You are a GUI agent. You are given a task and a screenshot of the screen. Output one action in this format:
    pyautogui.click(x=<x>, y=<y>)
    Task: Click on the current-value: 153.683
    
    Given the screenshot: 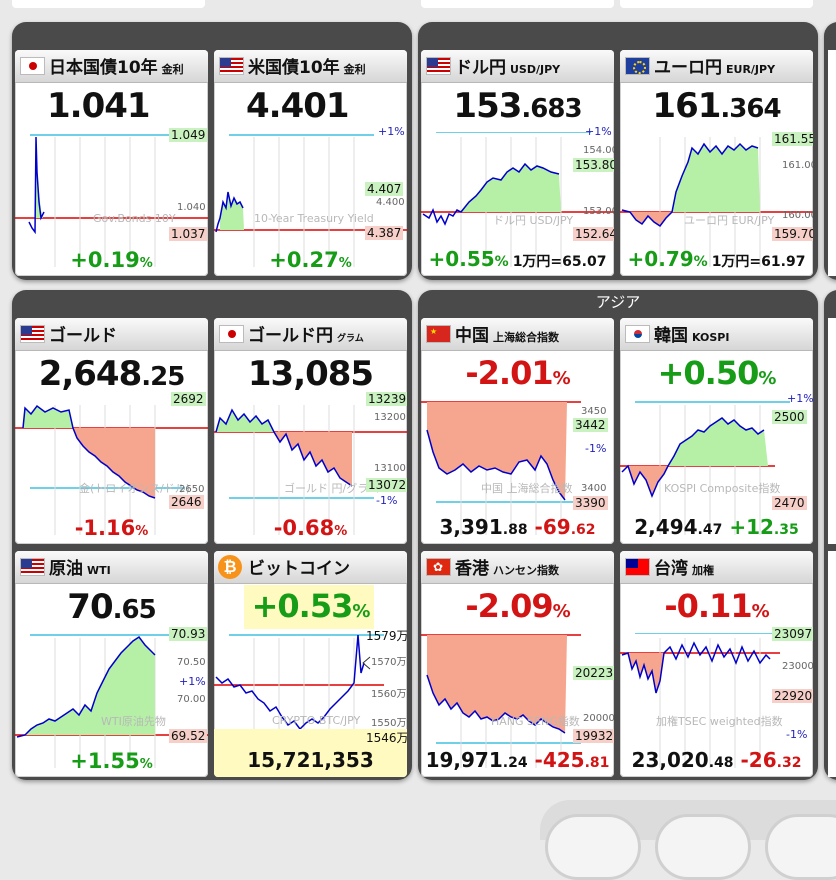 What is the action you would take?
    pyautogui.click(x=517, y=106)
    